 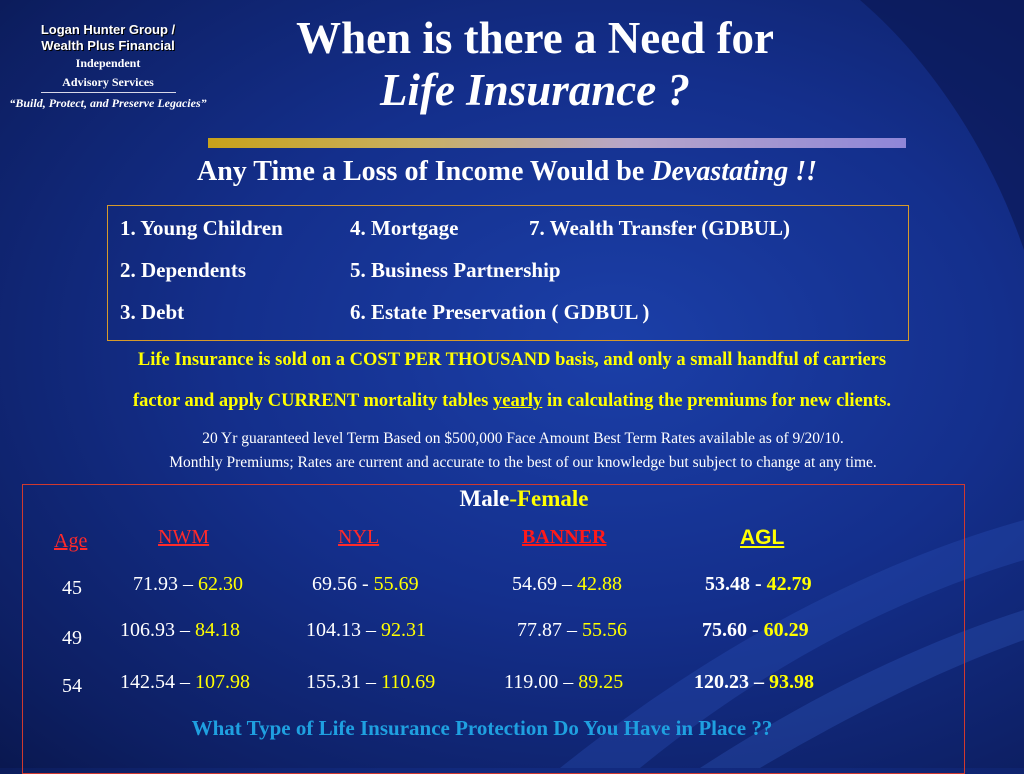 I want to click on rate-cell-agl: 75.60 - 60.29, so click(x=755, y=630).